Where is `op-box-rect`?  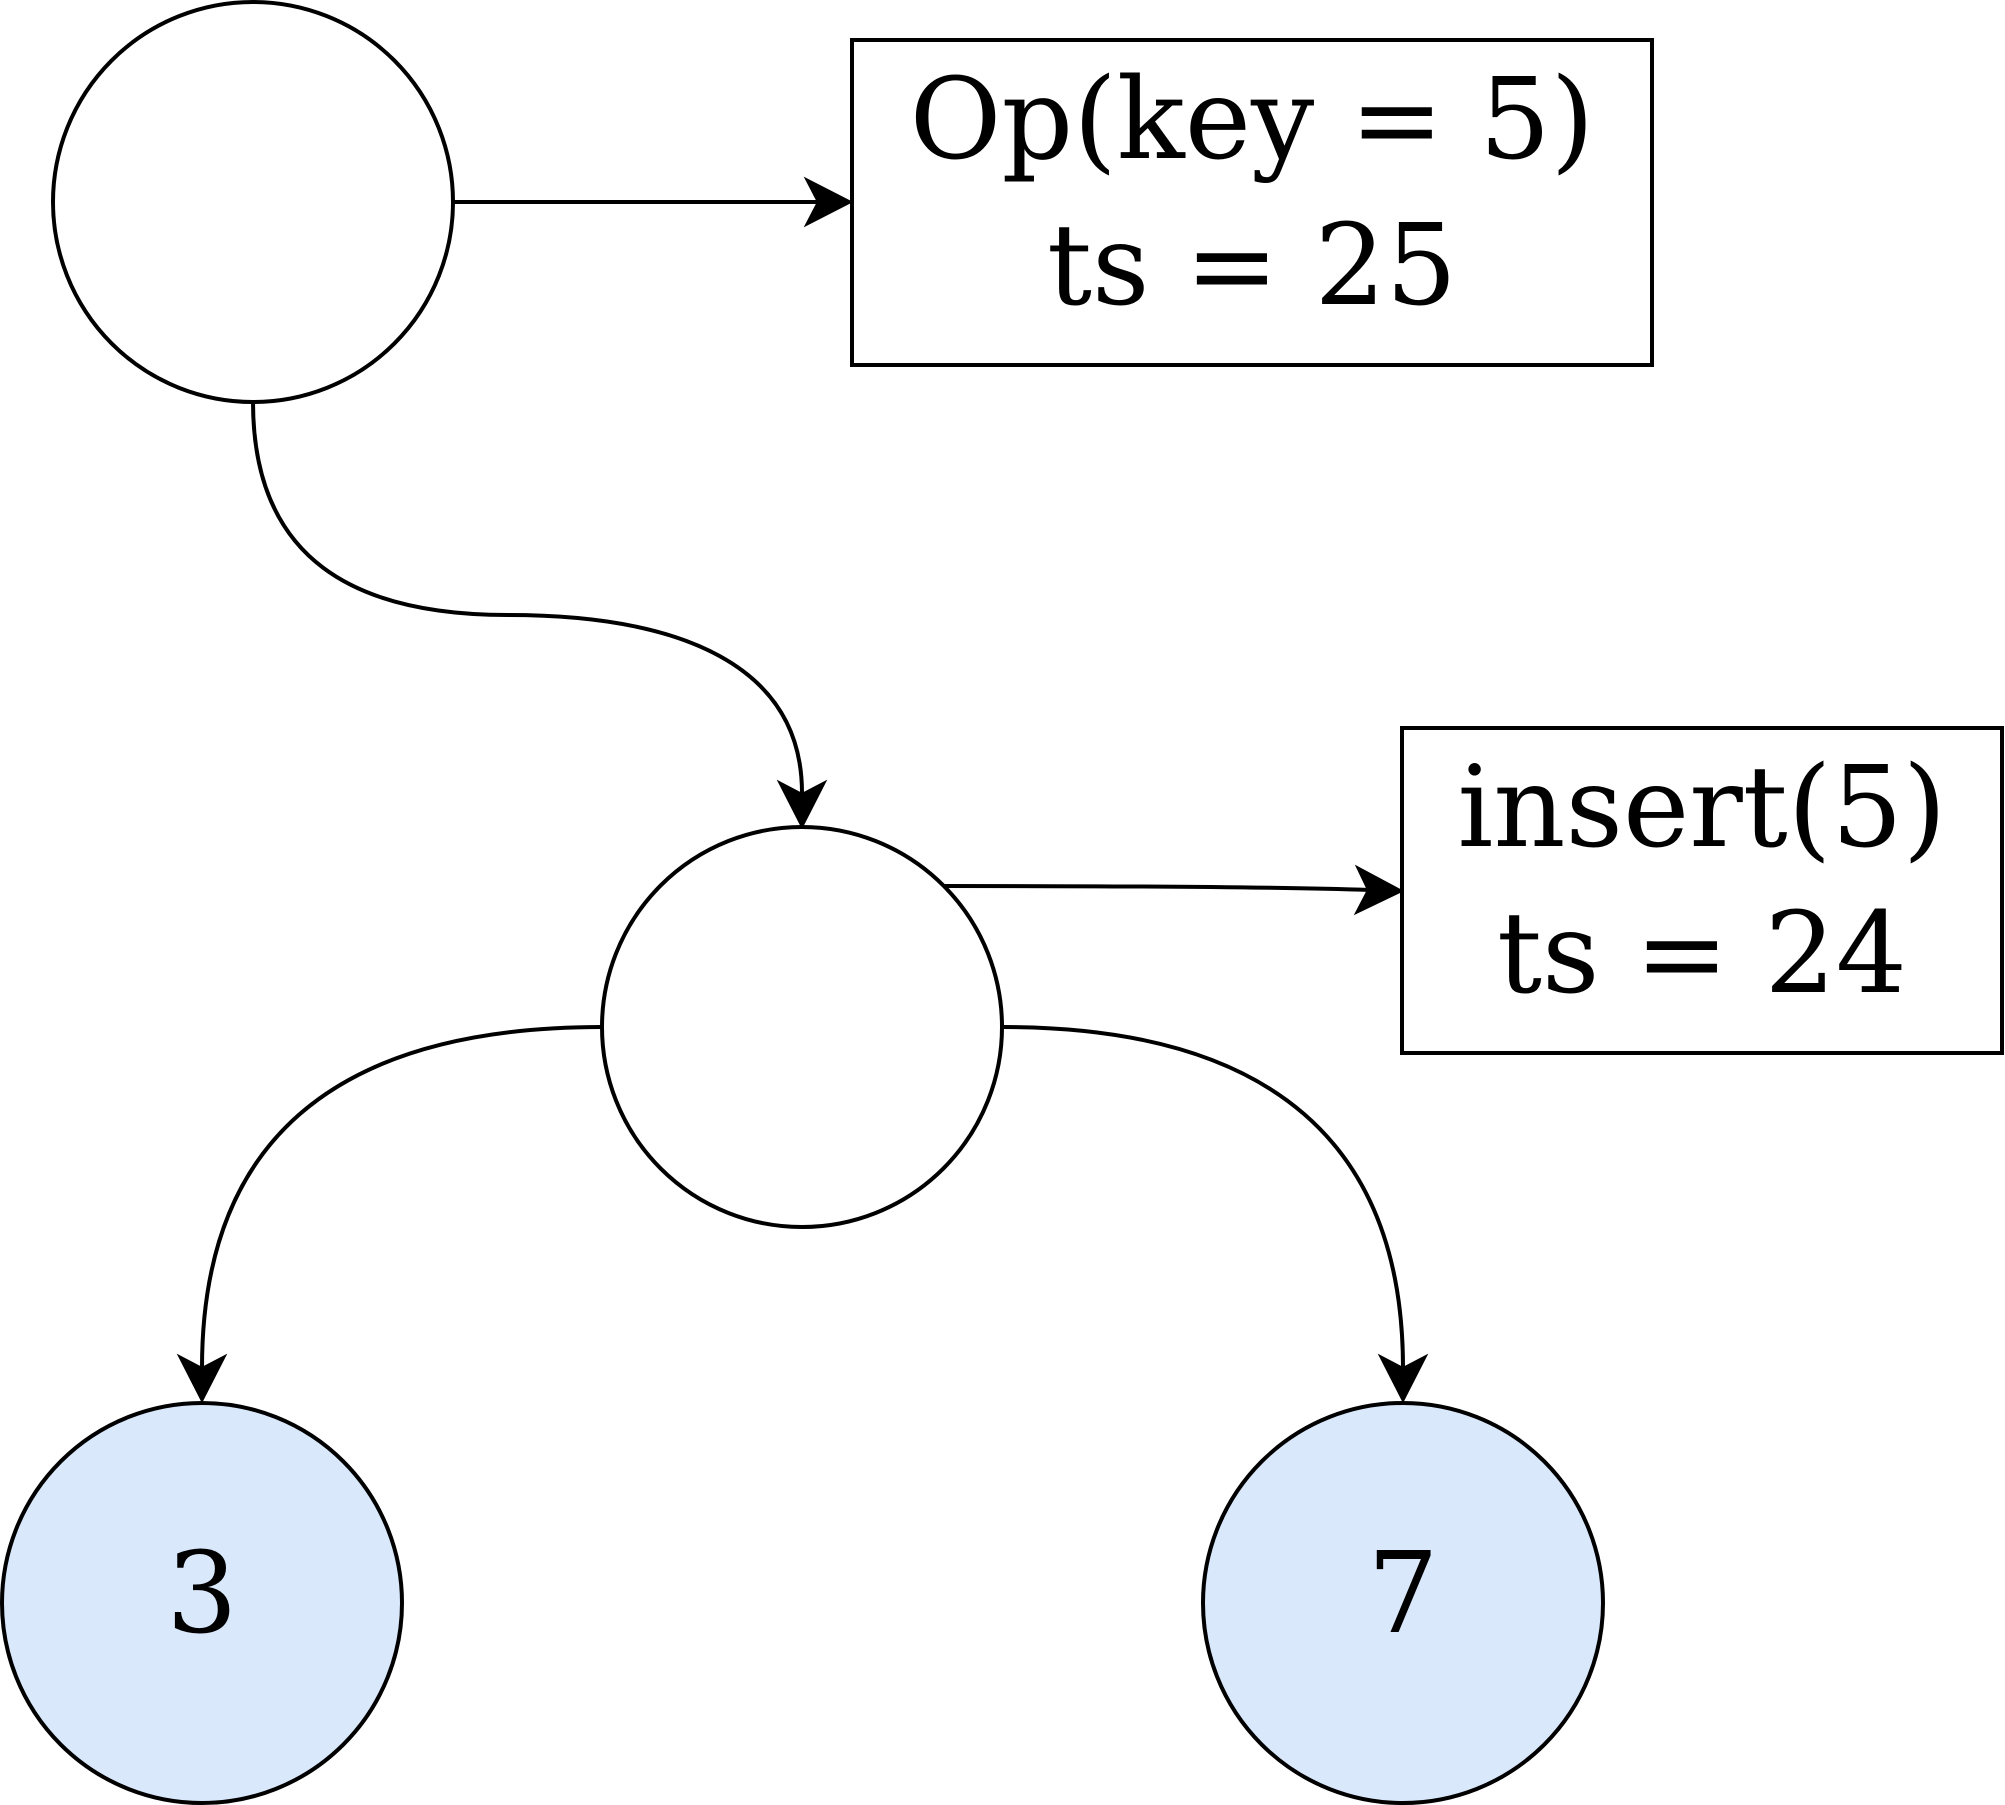 op-box-rect is located at coordinates (1252, 202).